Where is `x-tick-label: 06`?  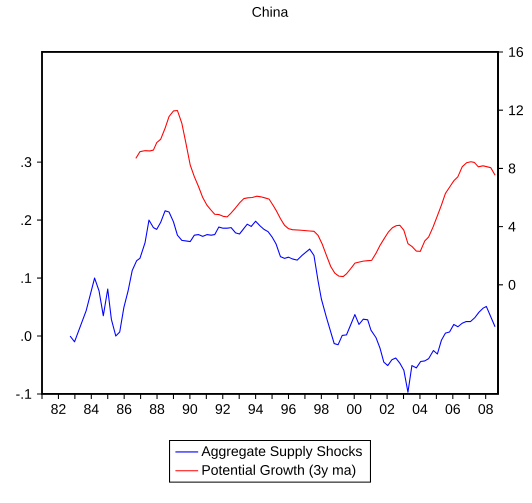 x-tick-label: 06 is located at coordinates (453, 409).